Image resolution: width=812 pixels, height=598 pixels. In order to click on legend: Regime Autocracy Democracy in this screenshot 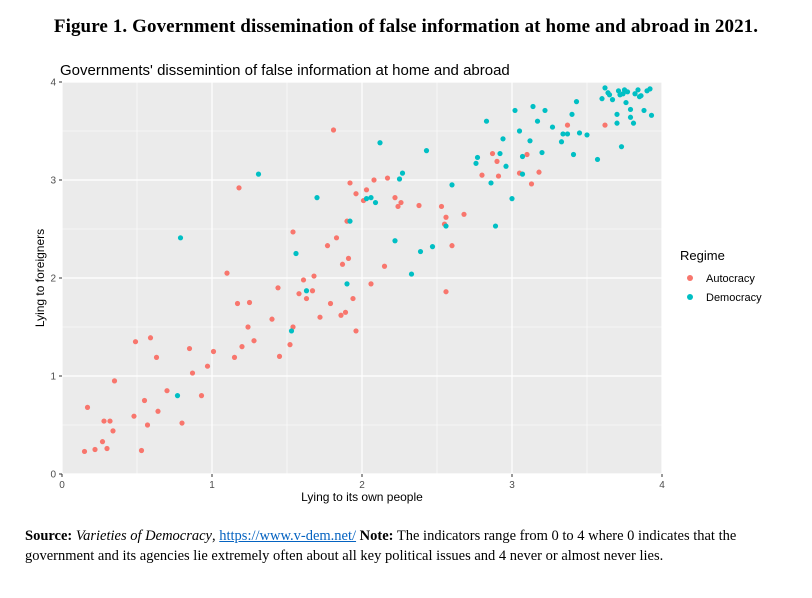, I will do `click(721, 276)`.